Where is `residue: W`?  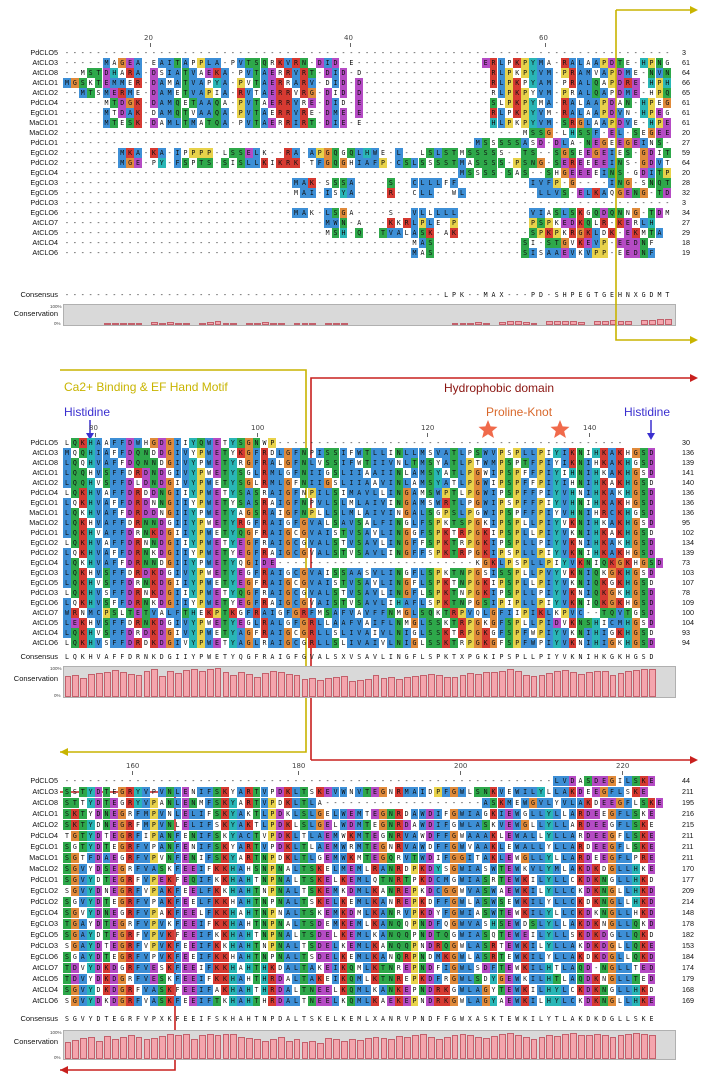
residue: W is located at coordinates (517, 814).